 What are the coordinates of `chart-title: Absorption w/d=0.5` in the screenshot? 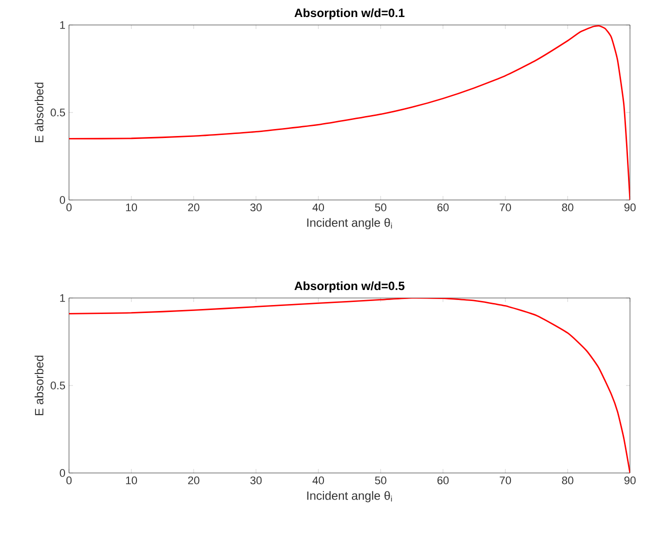 It's located at (349, 286).